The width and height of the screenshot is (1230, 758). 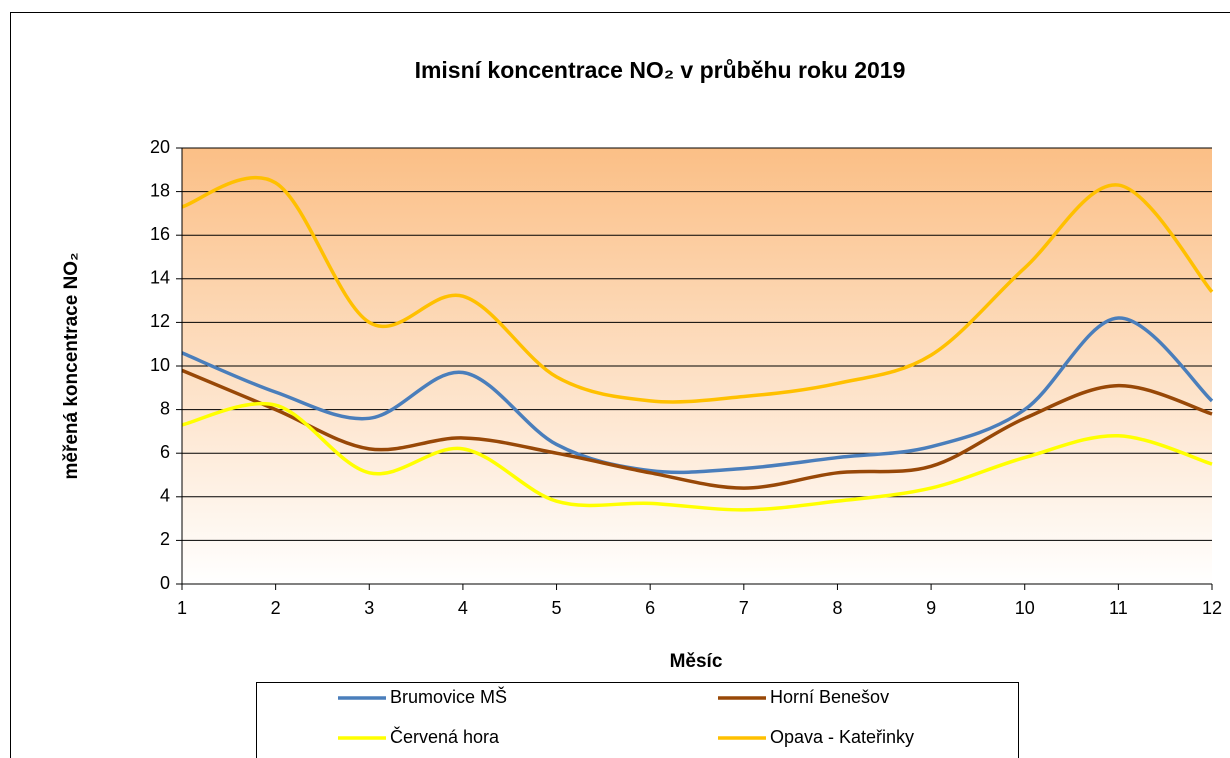 What do you see at coordinates (829, 697) in the screenshot?
I see `legend-label: Horní Benešov` at bounding box center [829, 697].